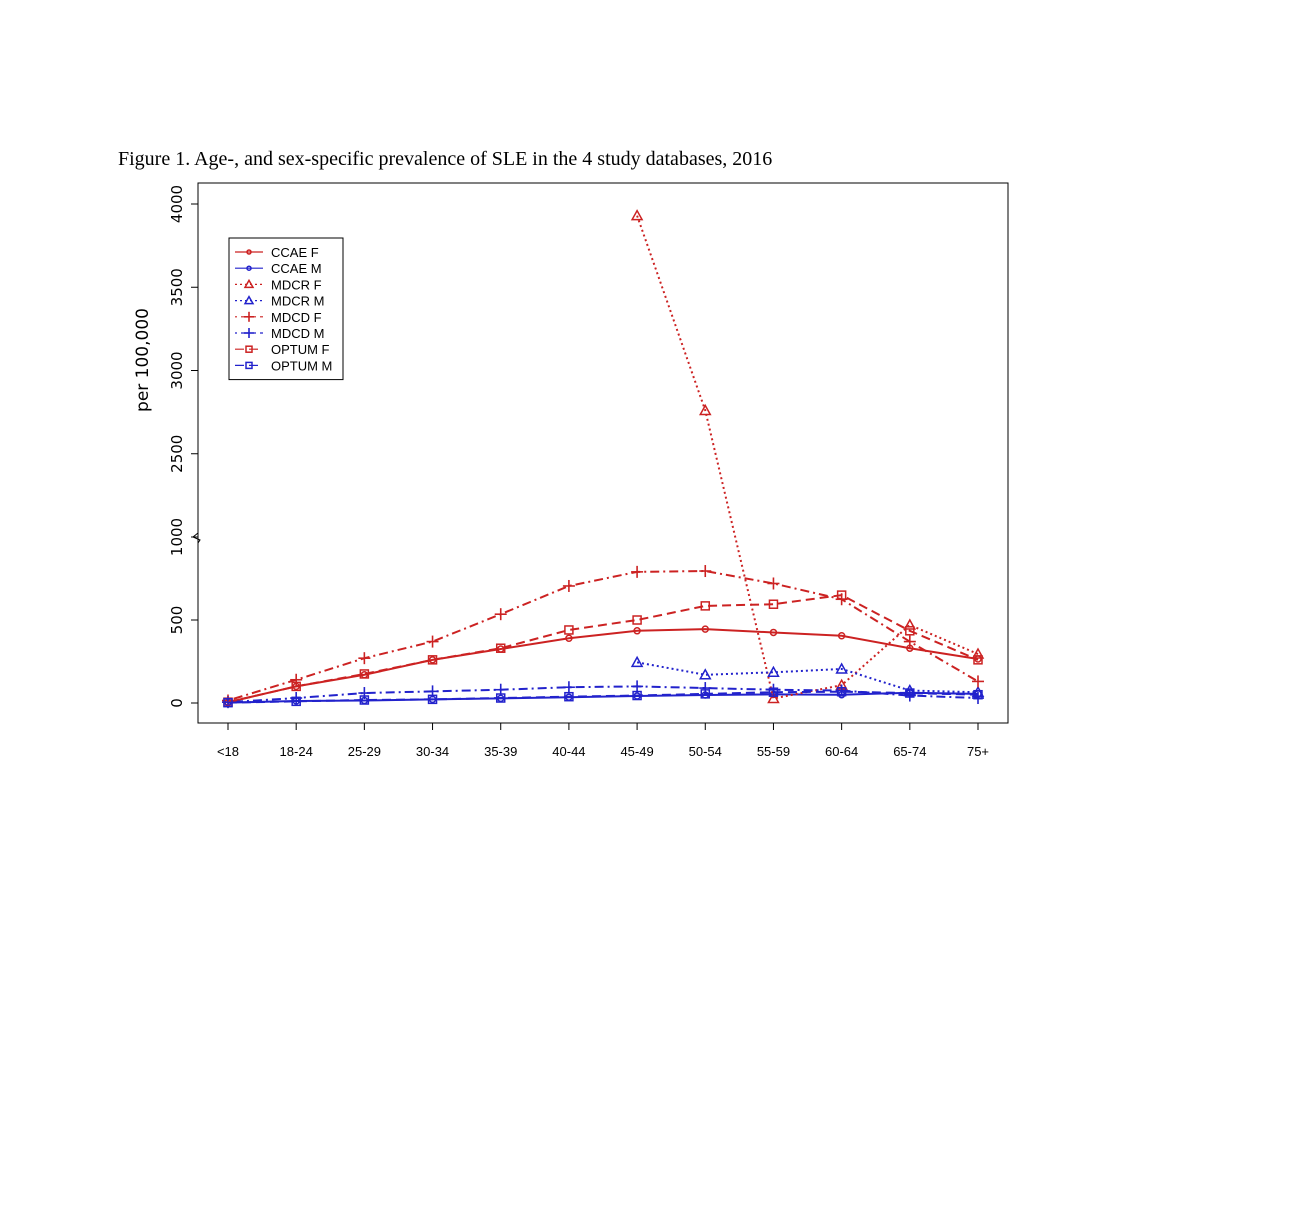  Describe the element at coordinates (177, 537) in the screenshot. I see `y-tick-label: 1000` at that location.